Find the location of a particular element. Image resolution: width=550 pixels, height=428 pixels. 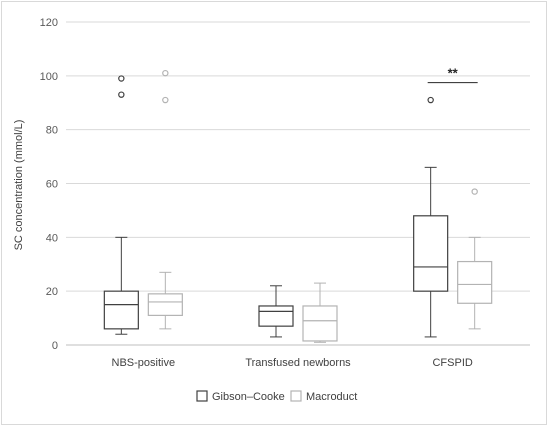

y-axis-ticks: 0 20 40 60 80 100 120 is located at coordinates (49, 184).